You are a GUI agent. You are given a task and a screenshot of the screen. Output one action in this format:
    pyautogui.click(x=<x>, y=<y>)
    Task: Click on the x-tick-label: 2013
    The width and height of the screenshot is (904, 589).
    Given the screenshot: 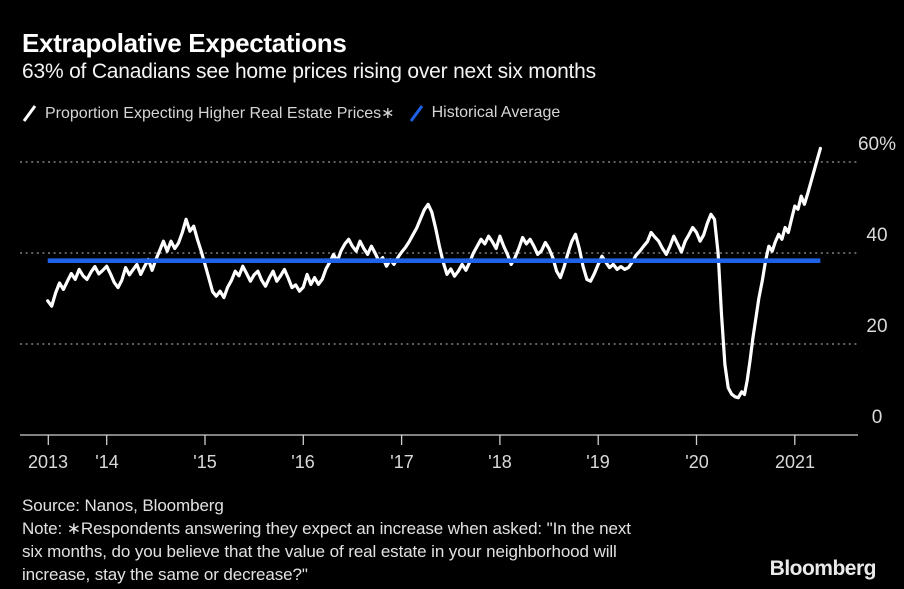 What is the action you would take?
    pyautogui.click(x=48, y=462)
    